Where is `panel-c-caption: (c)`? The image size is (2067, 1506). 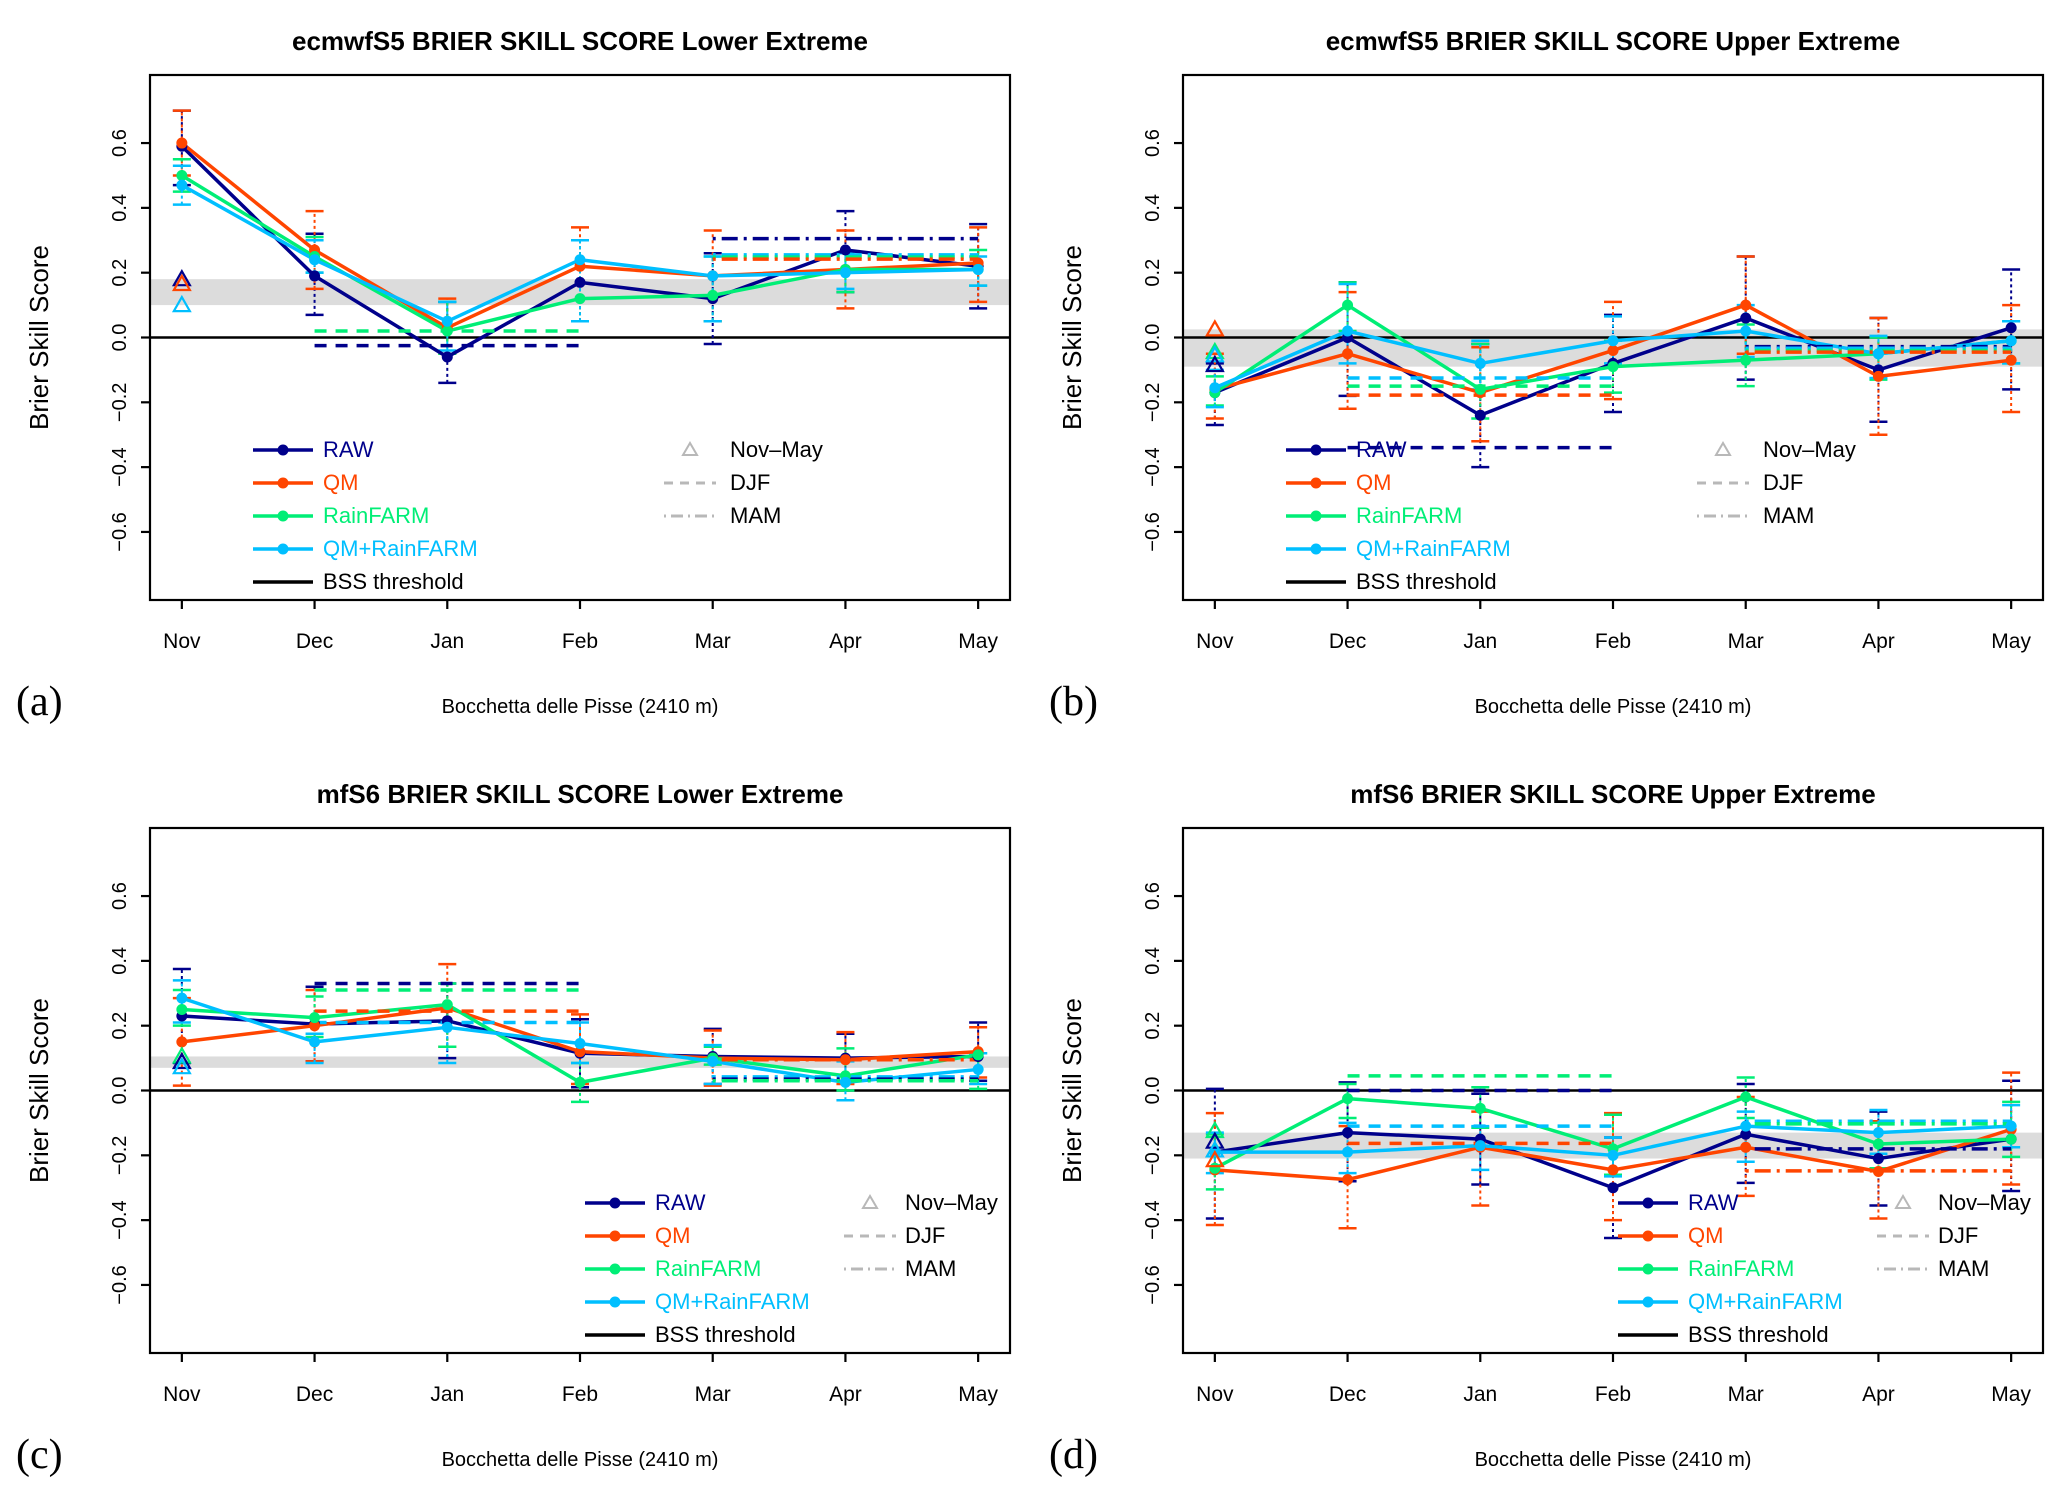 panel-c-caption: (c) is located at coordinates (39, 1455).